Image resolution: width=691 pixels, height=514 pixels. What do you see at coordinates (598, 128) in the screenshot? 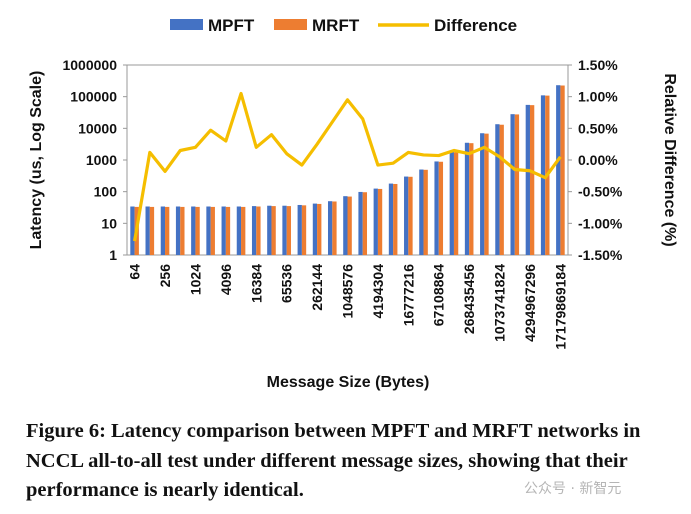
I see `right-tick-label: 0.50%` at bounding box center [598, 128].